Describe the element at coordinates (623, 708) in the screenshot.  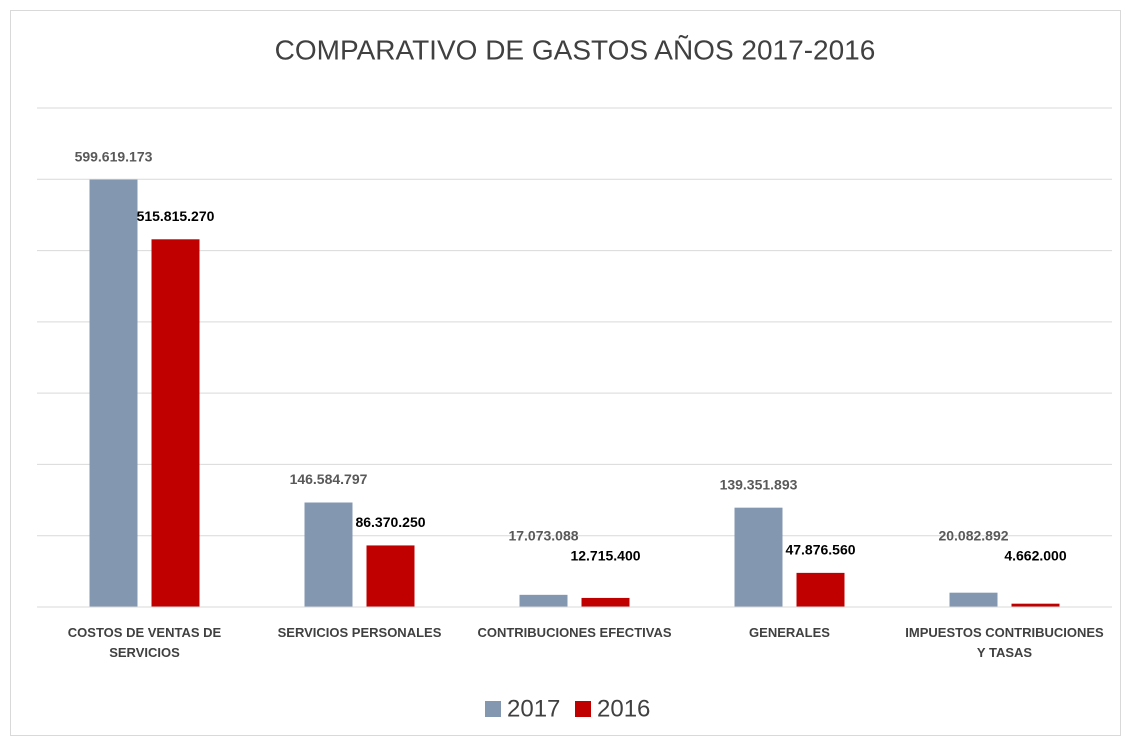
I see `legend-label: 2016` at that location.